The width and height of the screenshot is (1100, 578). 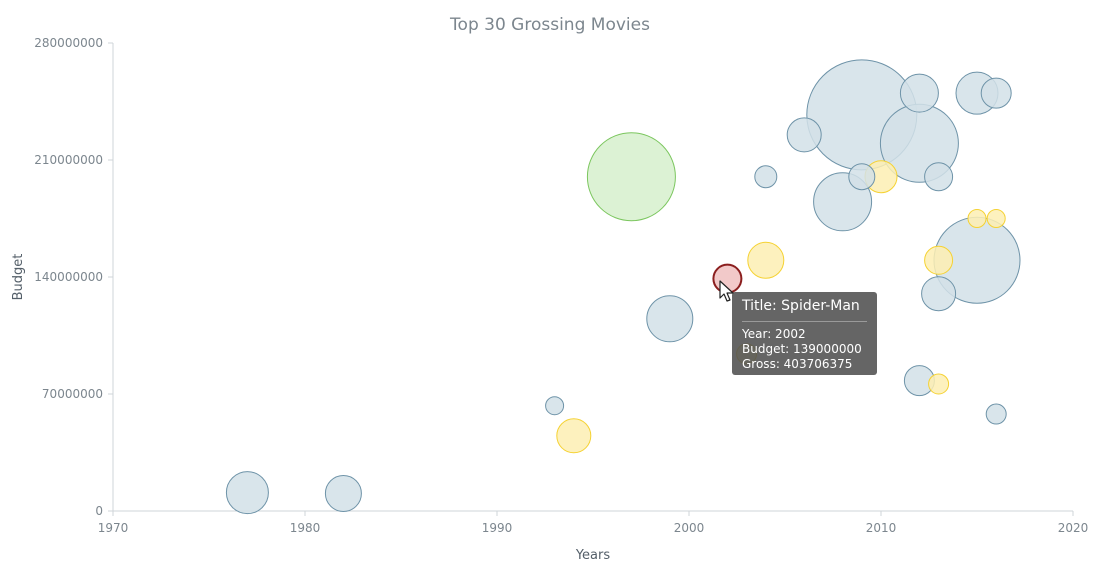 I want to click on x-tick-label: 2010, so click(x=881, y=528).